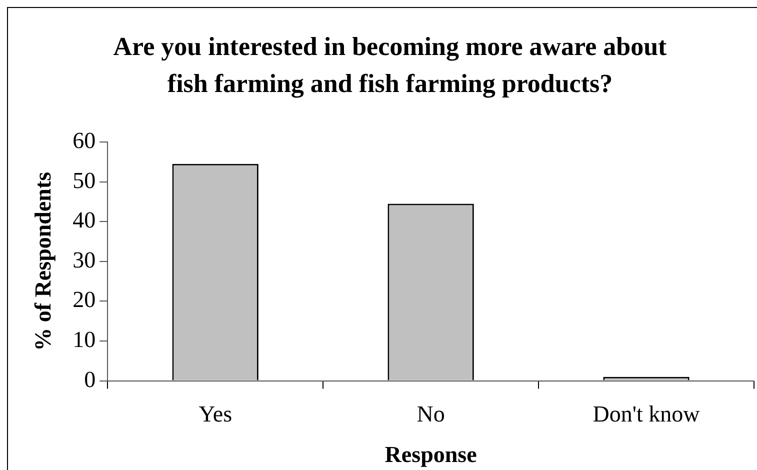 This screenshot has width=757, height=470. I want to click on y-tick-label: 50, so click(84, 180).